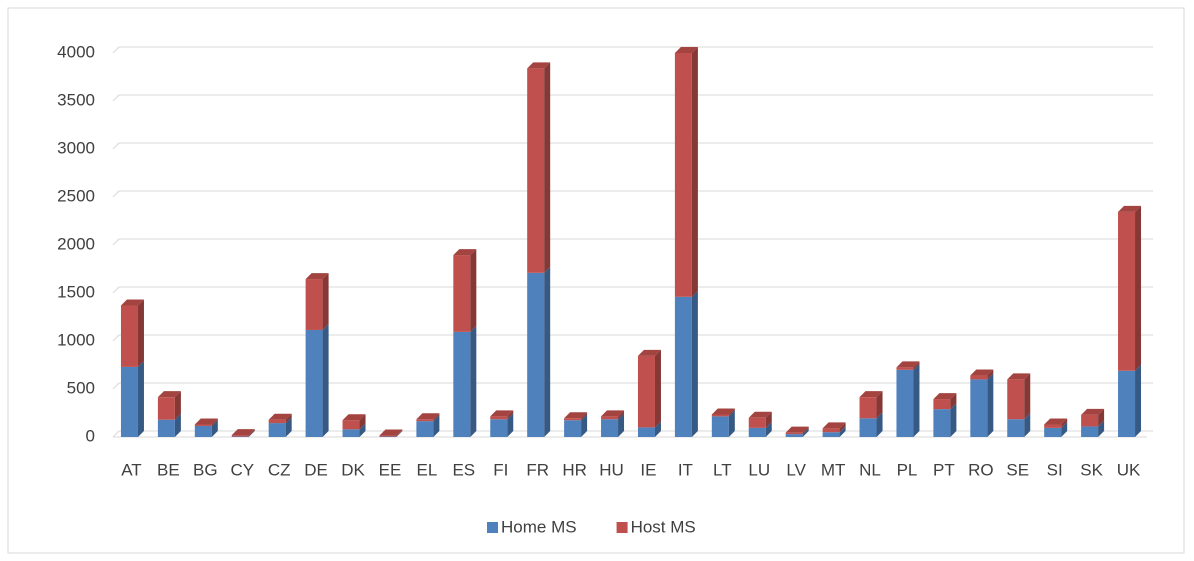 Image resolution: width=1194 pixels, height=561 pixels. Describe the element at coordinates (648, 469) in the screenshot. I see `x-tick-label: IE` at that location.